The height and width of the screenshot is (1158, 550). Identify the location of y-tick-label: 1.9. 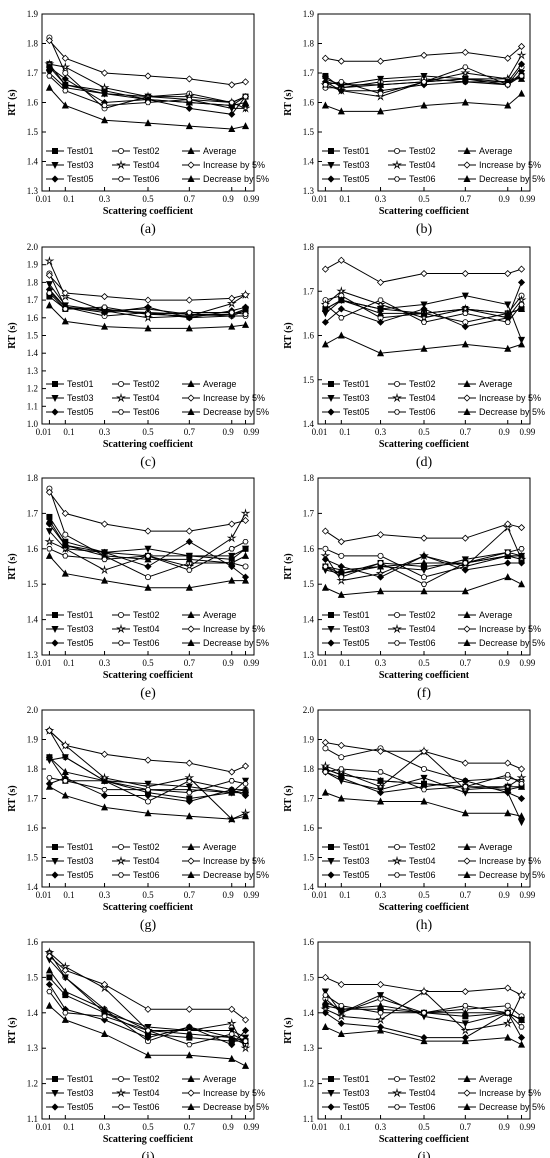
(33, 14).